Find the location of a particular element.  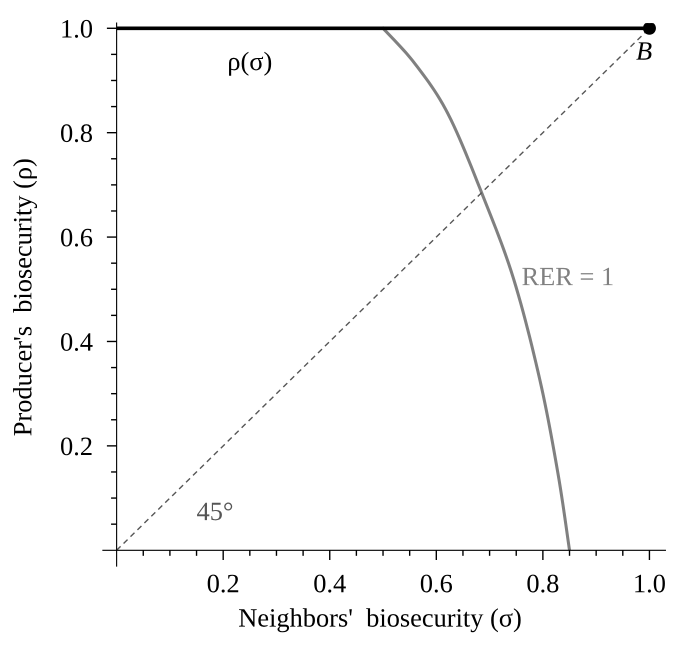

y-tick-label: 0.8 is located at coordinates (76, 133).